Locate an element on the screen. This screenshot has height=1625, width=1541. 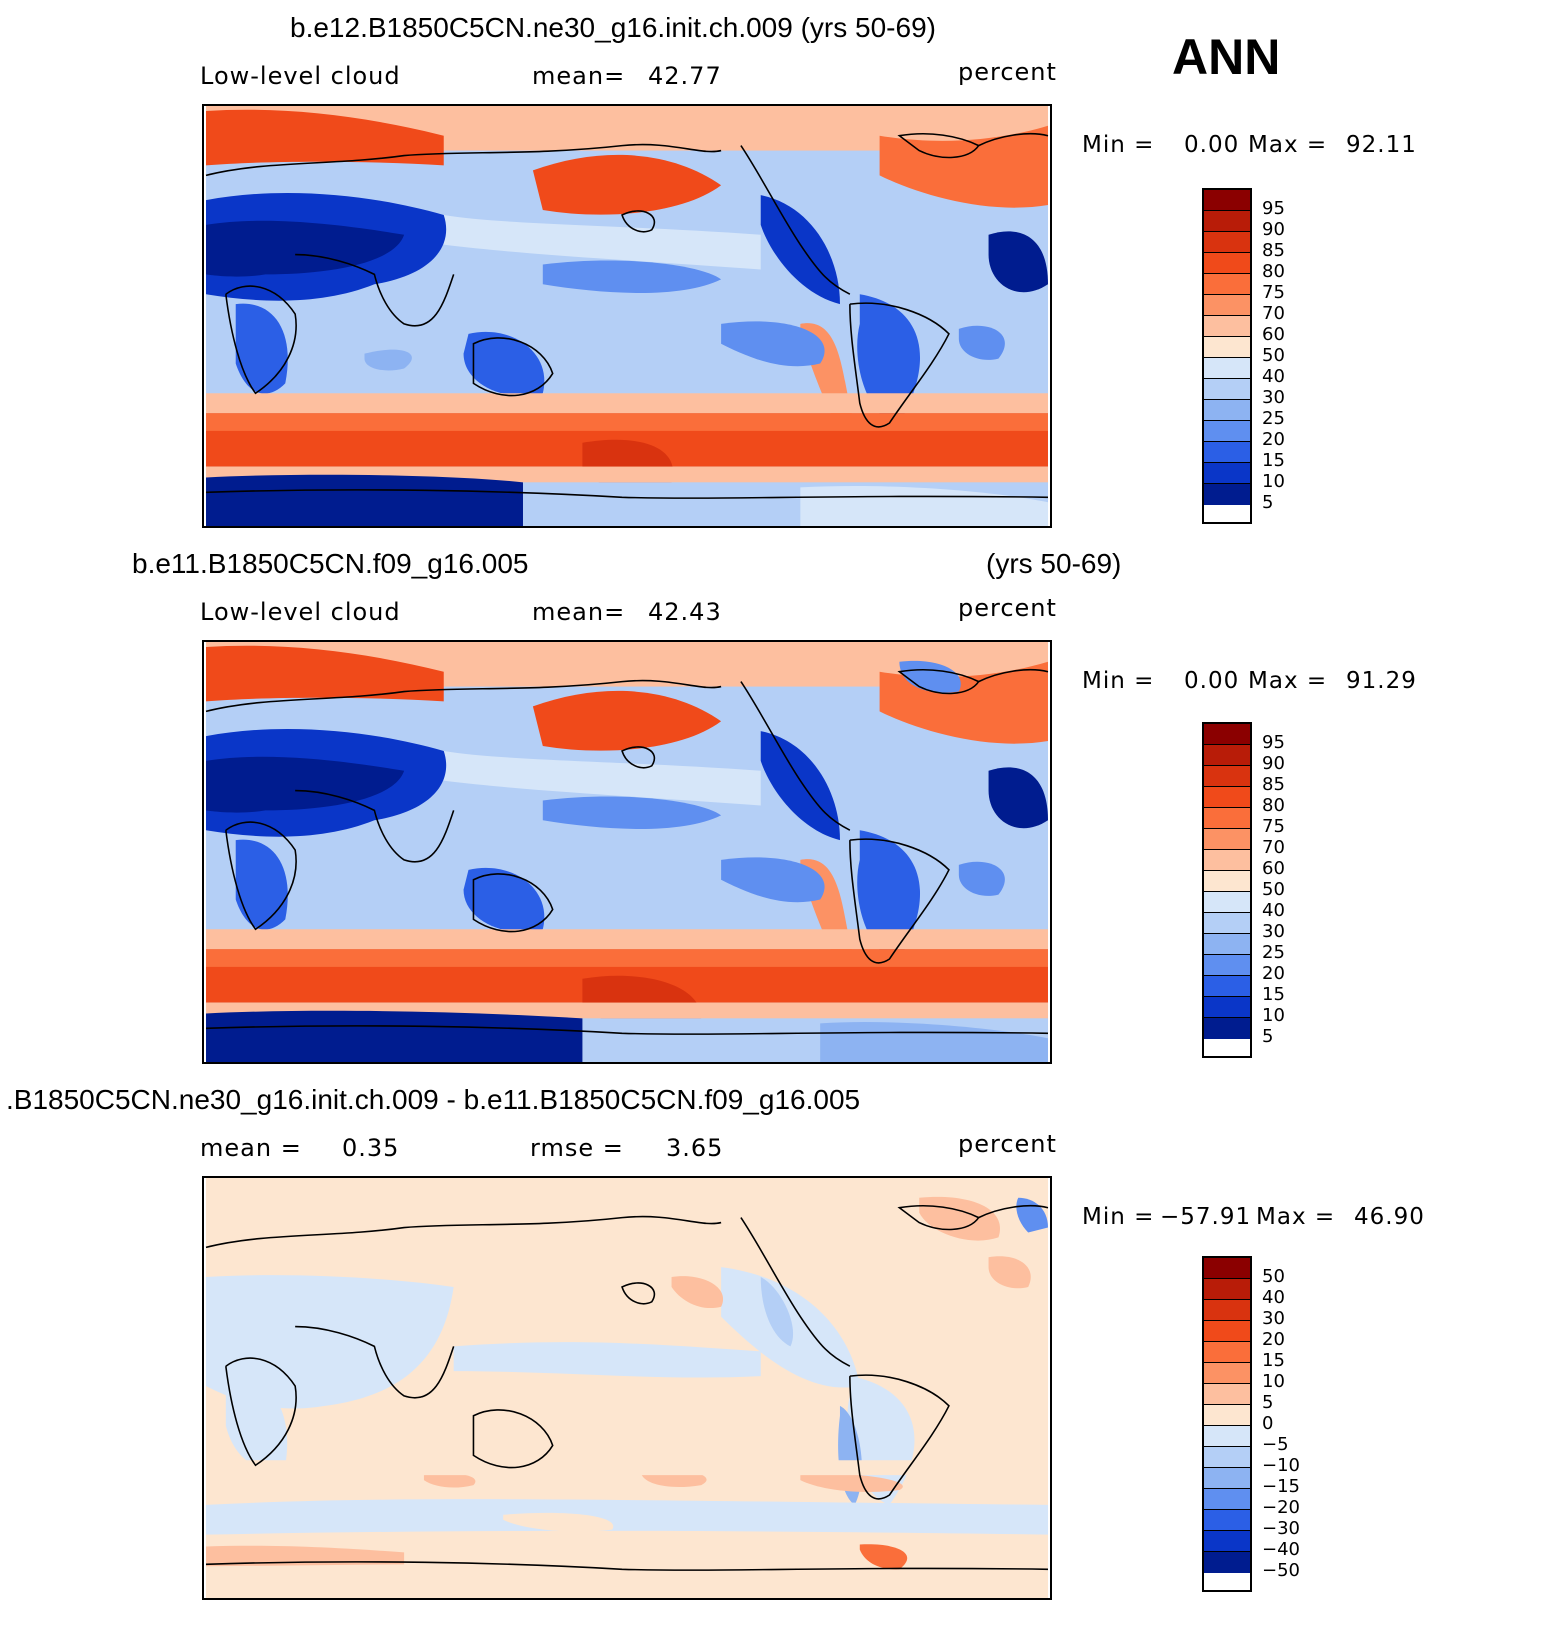
panel3-mean-value: 0.35 is located at coordinates (371, 1148).